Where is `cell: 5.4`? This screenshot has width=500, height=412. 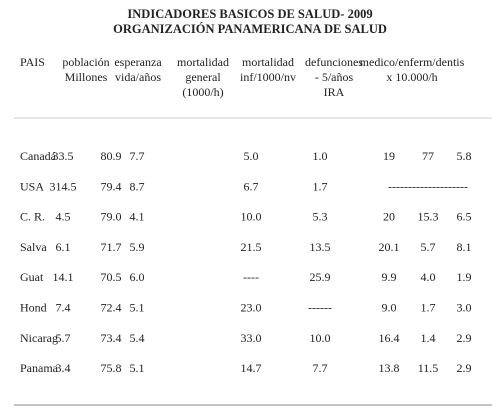 cell: 5.4 is located at coordinates (137, 338).